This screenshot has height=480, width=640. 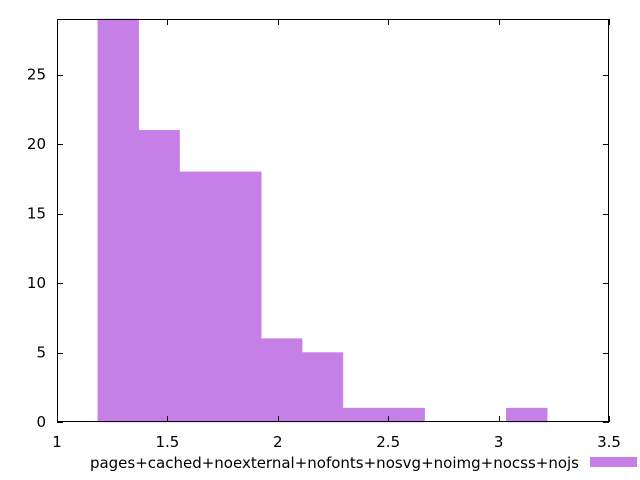 I want to click on y-tick-label: 0, so click(x=41, y=422).